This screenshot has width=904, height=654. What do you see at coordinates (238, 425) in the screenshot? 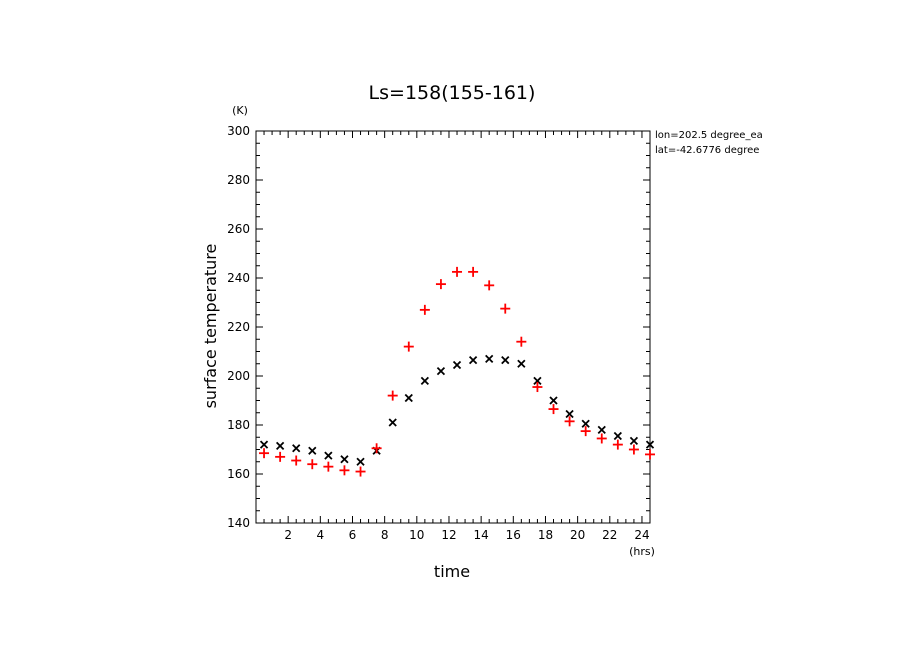
I see `y-tick-label: 180` at bounding box center [238, 425].